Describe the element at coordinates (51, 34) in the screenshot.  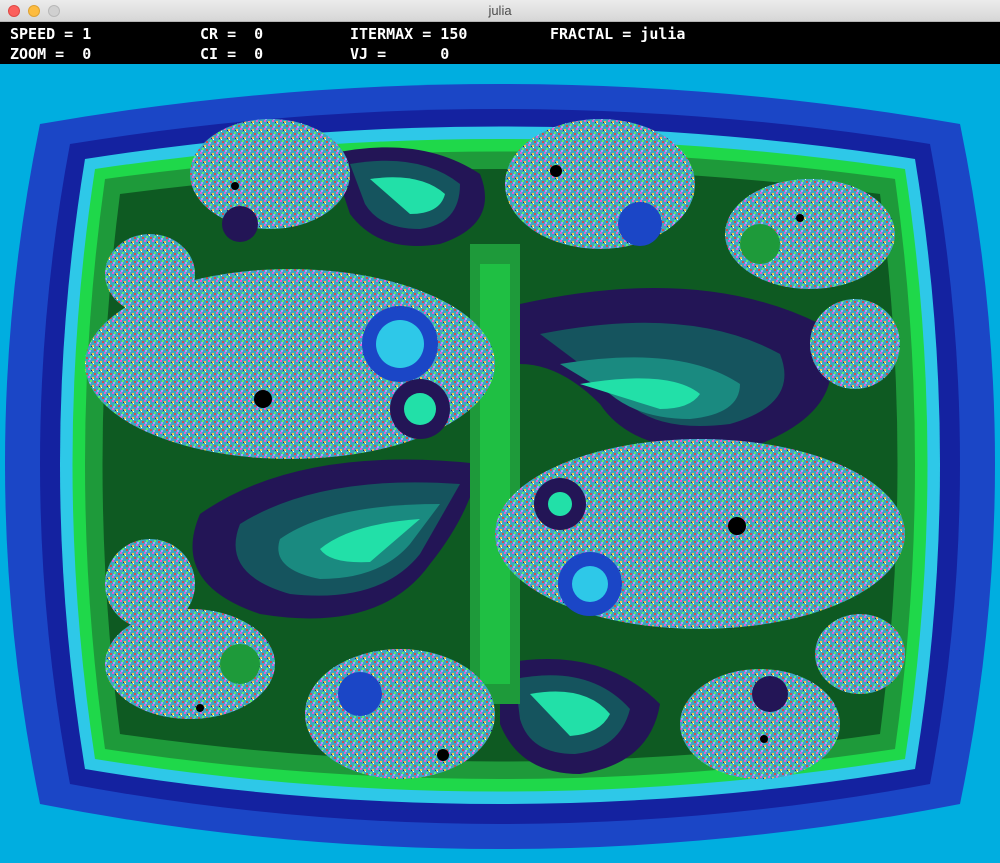
I see `speed-readout: SPEED = 1` at that location.